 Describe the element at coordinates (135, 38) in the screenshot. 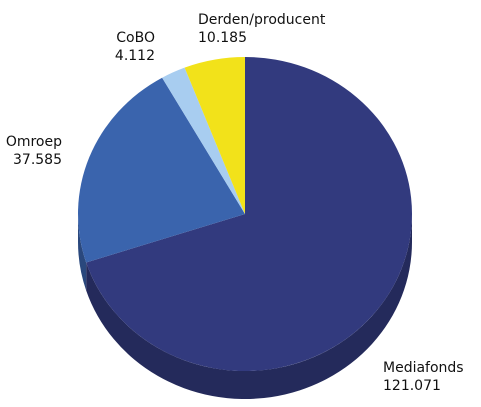

I see `slice-label: CoBO` at that location.